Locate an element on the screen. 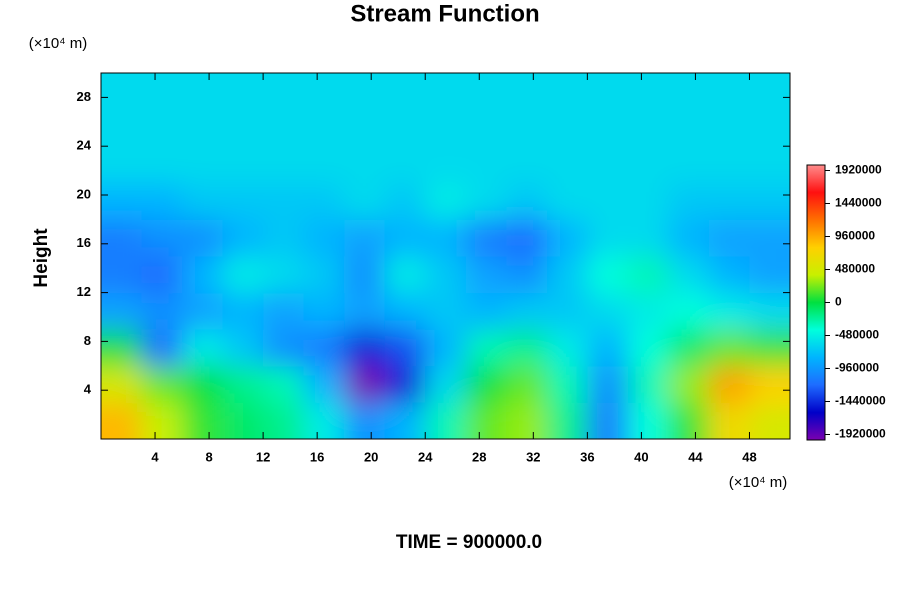  x-unit: (×10⁴ m) is located at coordinates (758, 482).